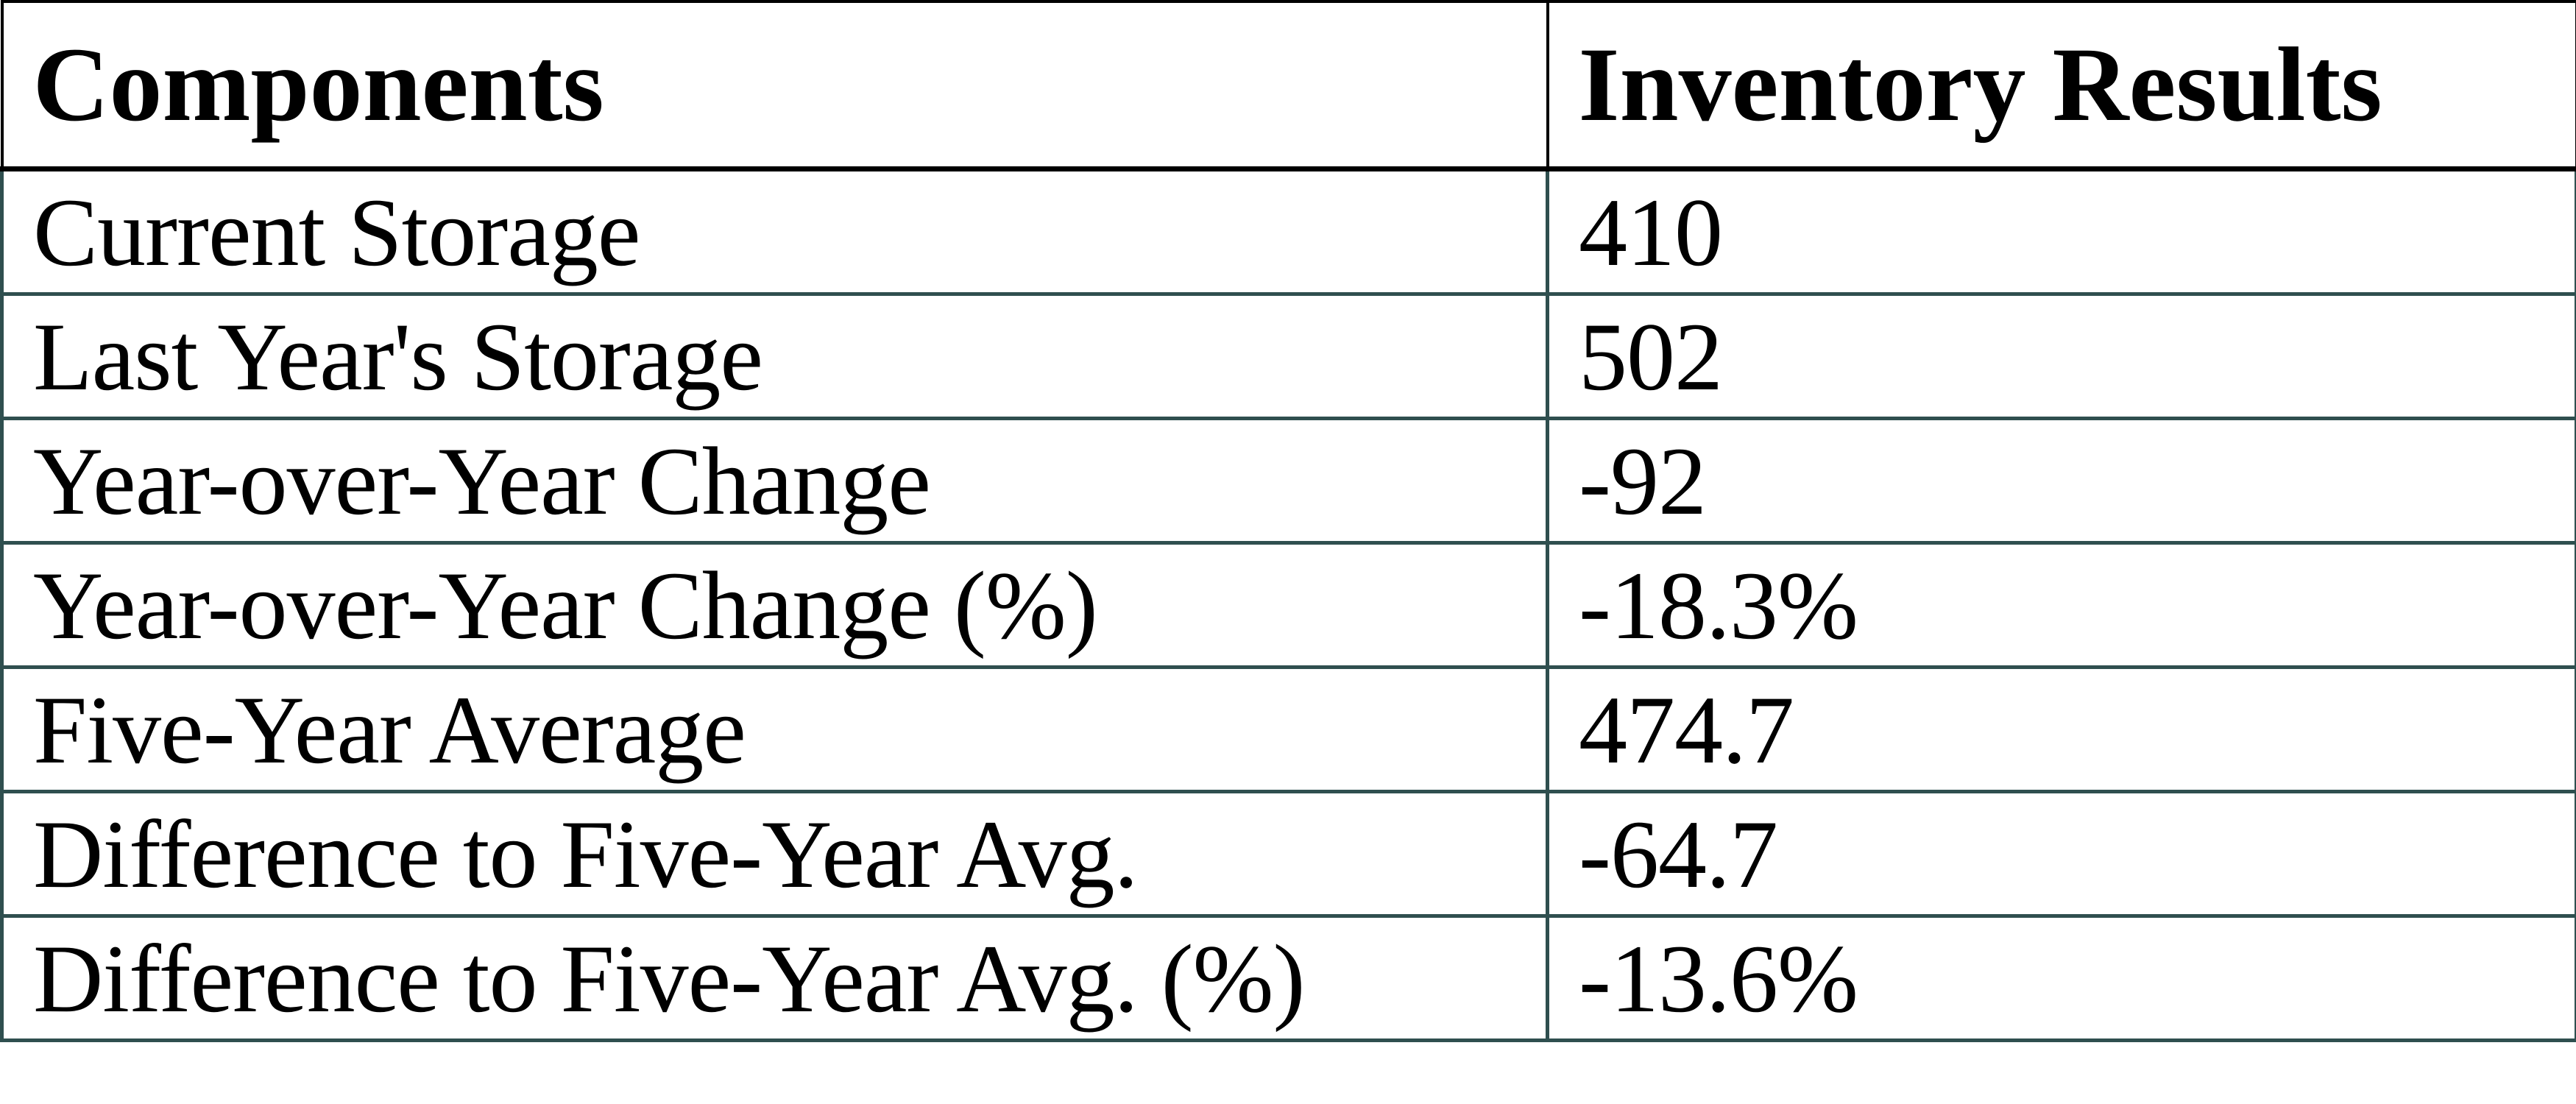 The image size is (2576, 1104). What do you see at coordinates (774, 978) in the screenshot?
I see `row-label: Difference to Five-Year Avg. (%)` at bounding box center [774, 978].